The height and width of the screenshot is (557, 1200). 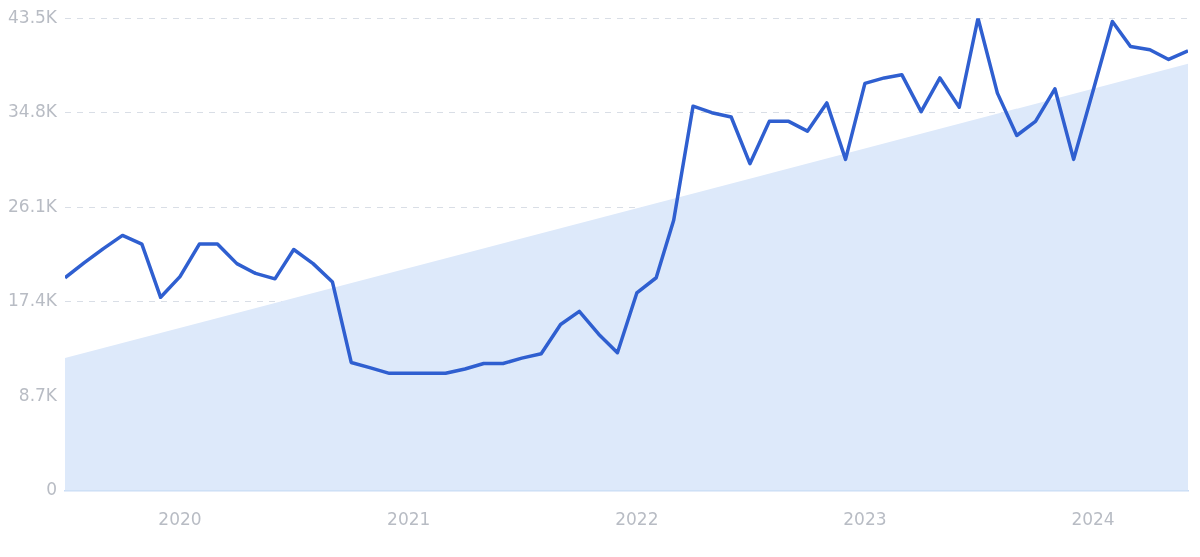 I want to click on x-tick-label: 2024, so click(x=1093, y=519).